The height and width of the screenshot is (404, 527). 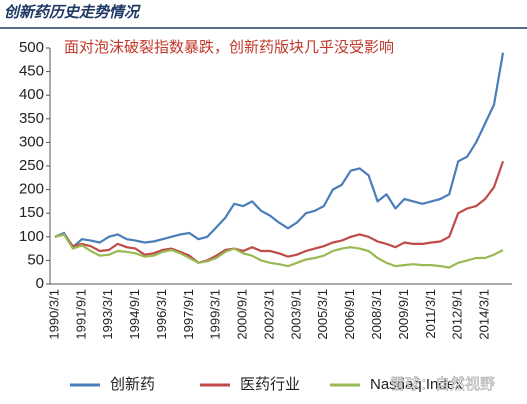 What do you see at coordinates (31, 236) in the screenshot?
I see `y-tick-label: 100` at bounding box center [31, 236].